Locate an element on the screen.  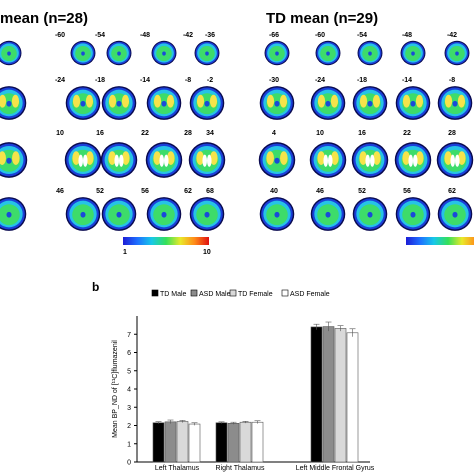
left-slice-label: 10 is located at coordinates (60, 133).